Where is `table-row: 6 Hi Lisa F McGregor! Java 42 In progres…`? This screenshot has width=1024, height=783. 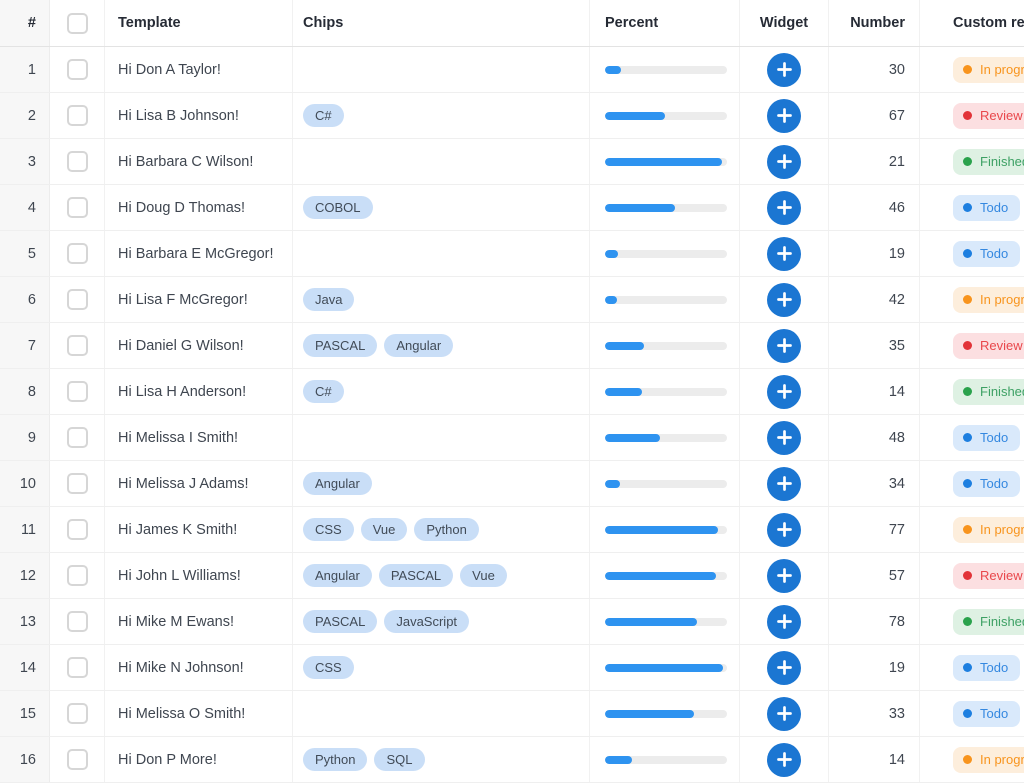 table-row: 6 Hi Lisa F McGregor! Java 42 In progres… is located at coordinates (512, 300).